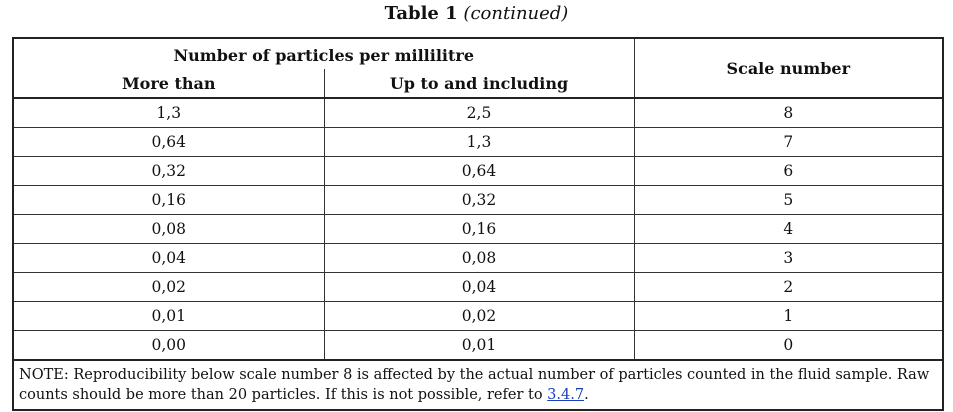 The image size is (953, 412). I want to click on cell-up-to: 0,01, so click(479, 345).